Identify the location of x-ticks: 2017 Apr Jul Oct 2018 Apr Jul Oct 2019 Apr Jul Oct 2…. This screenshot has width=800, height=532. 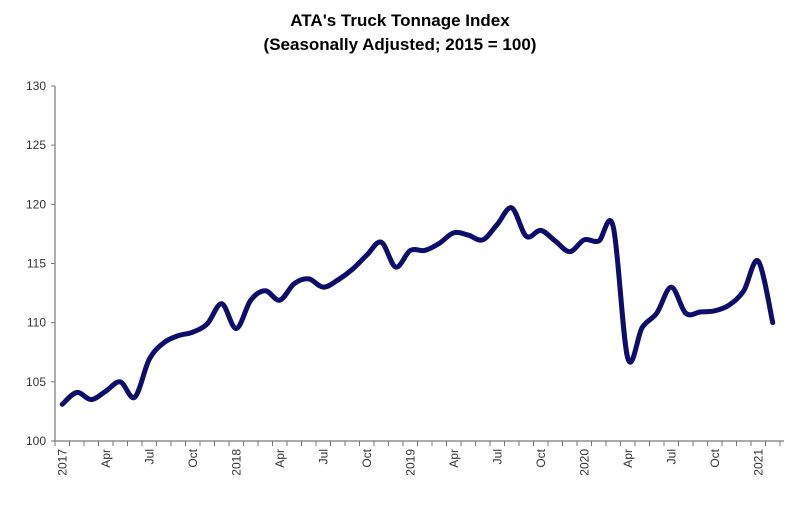
(417, 458).